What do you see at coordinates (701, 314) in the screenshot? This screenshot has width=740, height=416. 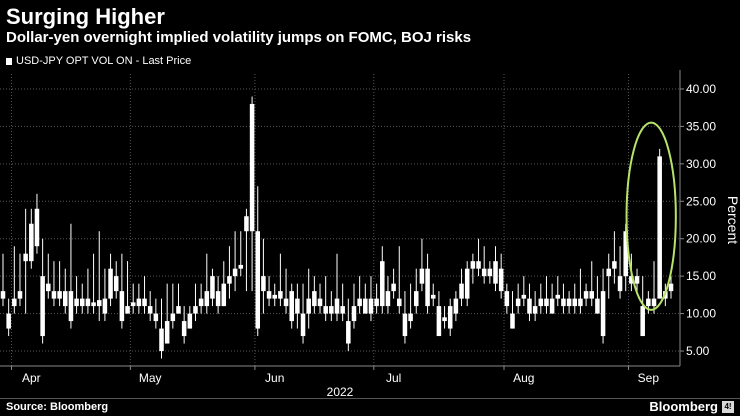 I see `y-tick-label: 10.00` at bounding box center [701, 314].